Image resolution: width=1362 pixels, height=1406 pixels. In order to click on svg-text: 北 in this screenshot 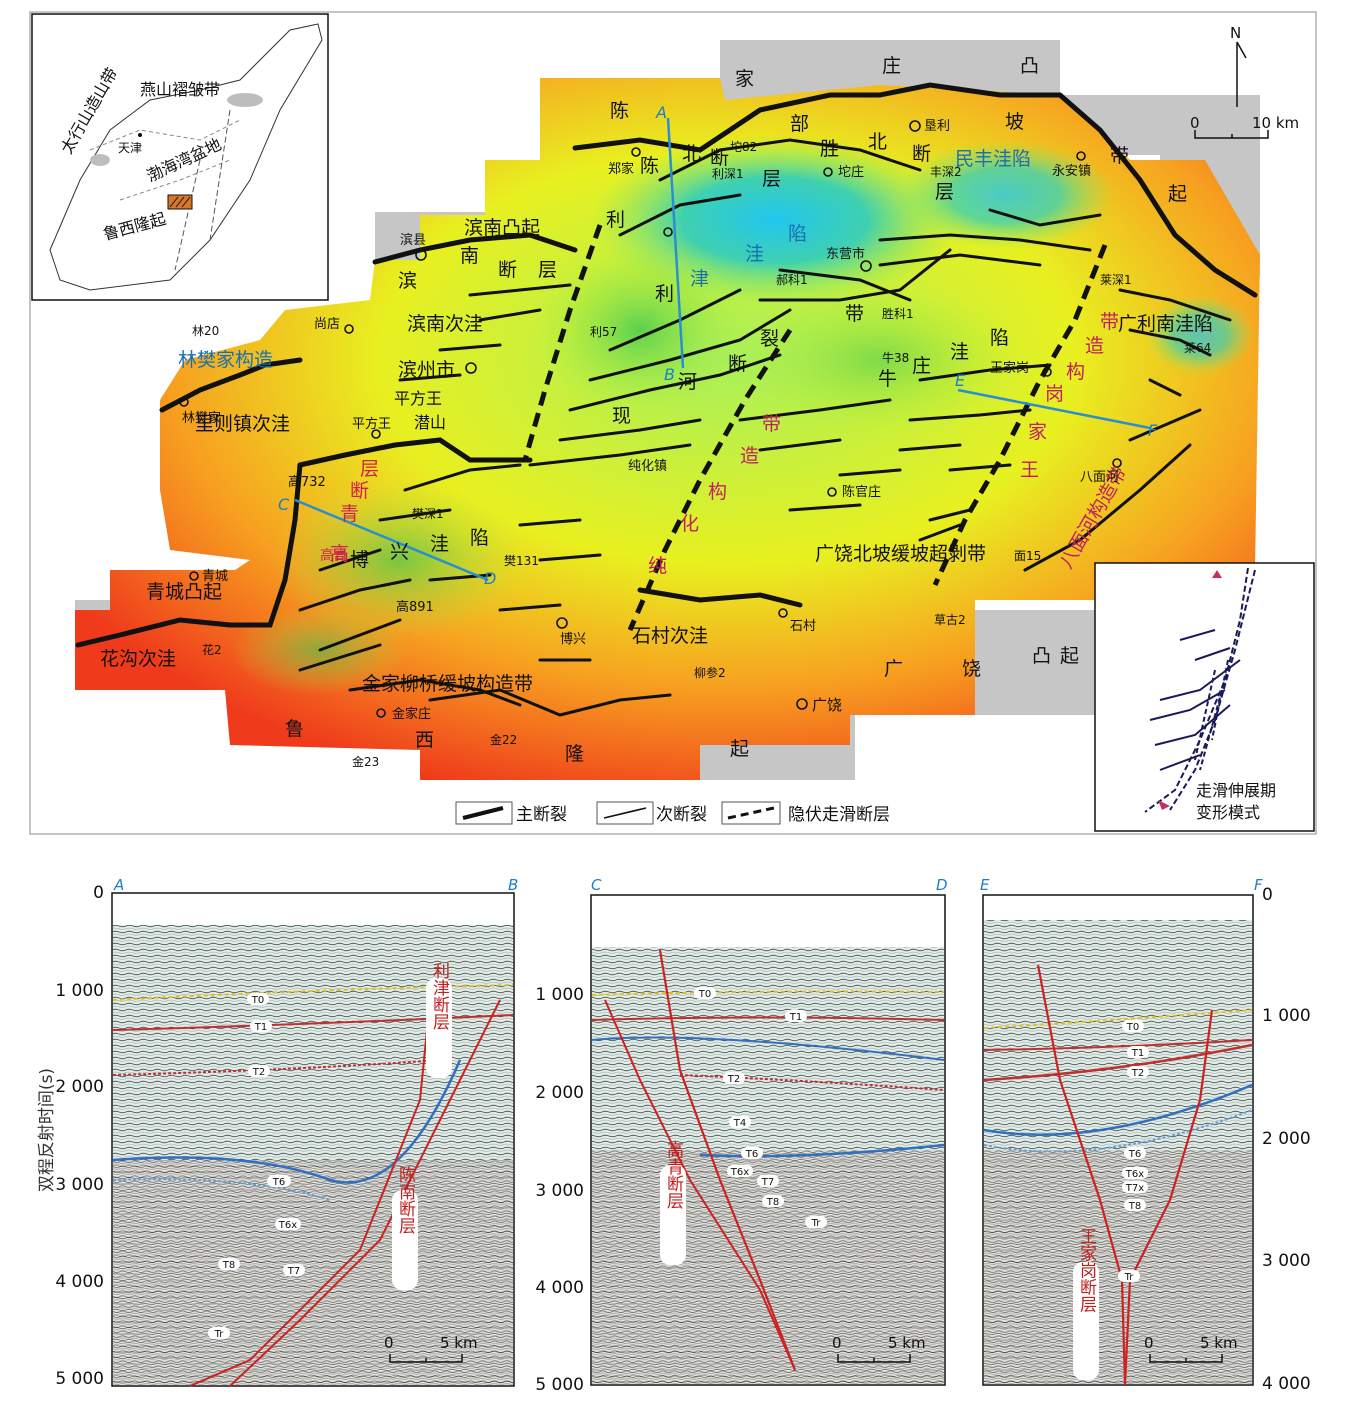, I will do `click(691, 154)`.